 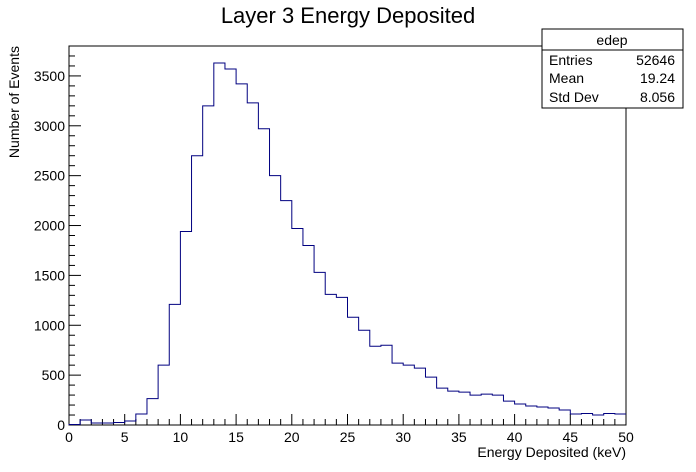 What do you see at coordinates (657, 97) in the screenshot?
I see `stats-stddev-value: 8.056` at bounding box center [657, 97].